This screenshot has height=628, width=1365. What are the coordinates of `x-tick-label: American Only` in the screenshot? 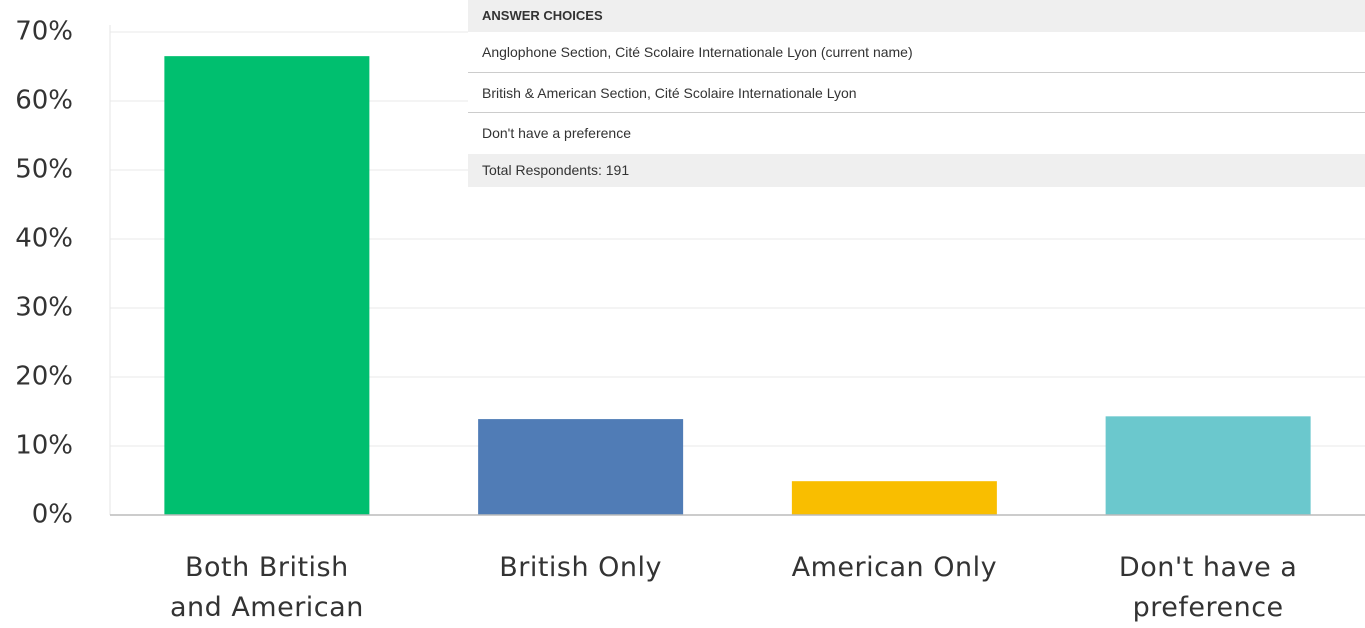 It's located at (894, 567).